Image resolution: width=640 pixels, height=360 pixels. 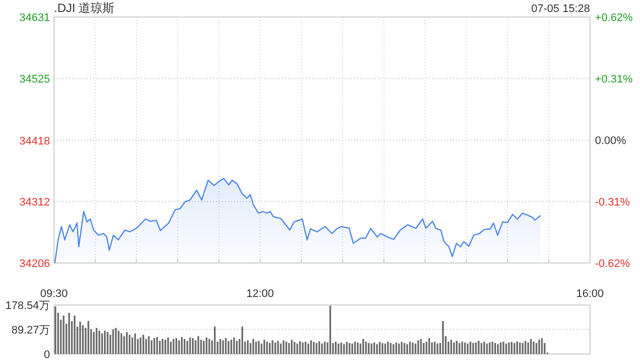 What do you see at coordinates (34, 79) in the screenshot?
I see `y-tick-label: 34525` at bounding box center [34, 79].